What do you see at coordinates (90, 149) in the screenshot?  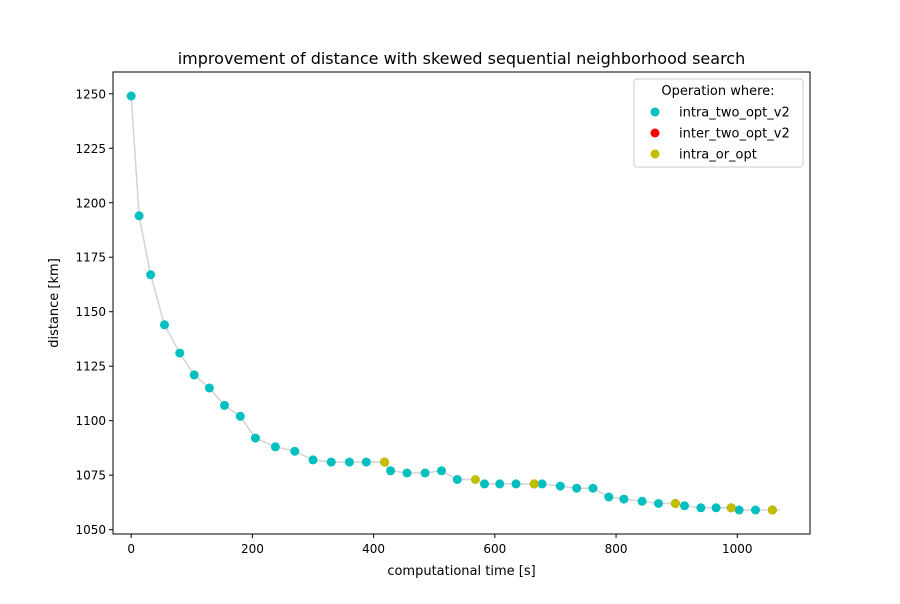 I see `y-tick-label: 1225` at bounding box center [90, 149].